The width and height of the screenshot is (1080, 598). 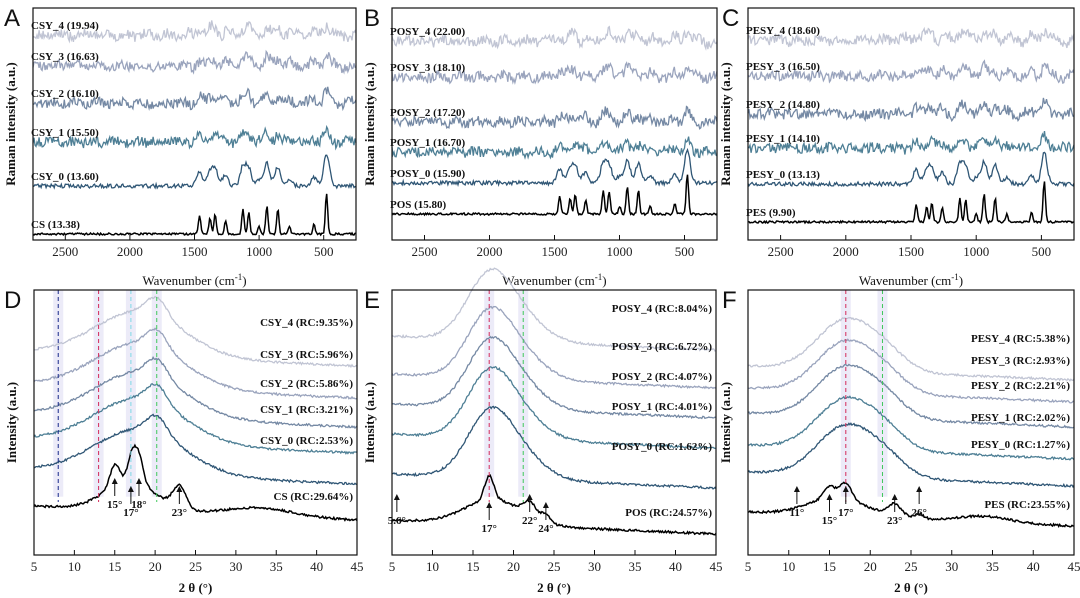 I want to click on peak-label: 11°, so click(x=797, y=513).